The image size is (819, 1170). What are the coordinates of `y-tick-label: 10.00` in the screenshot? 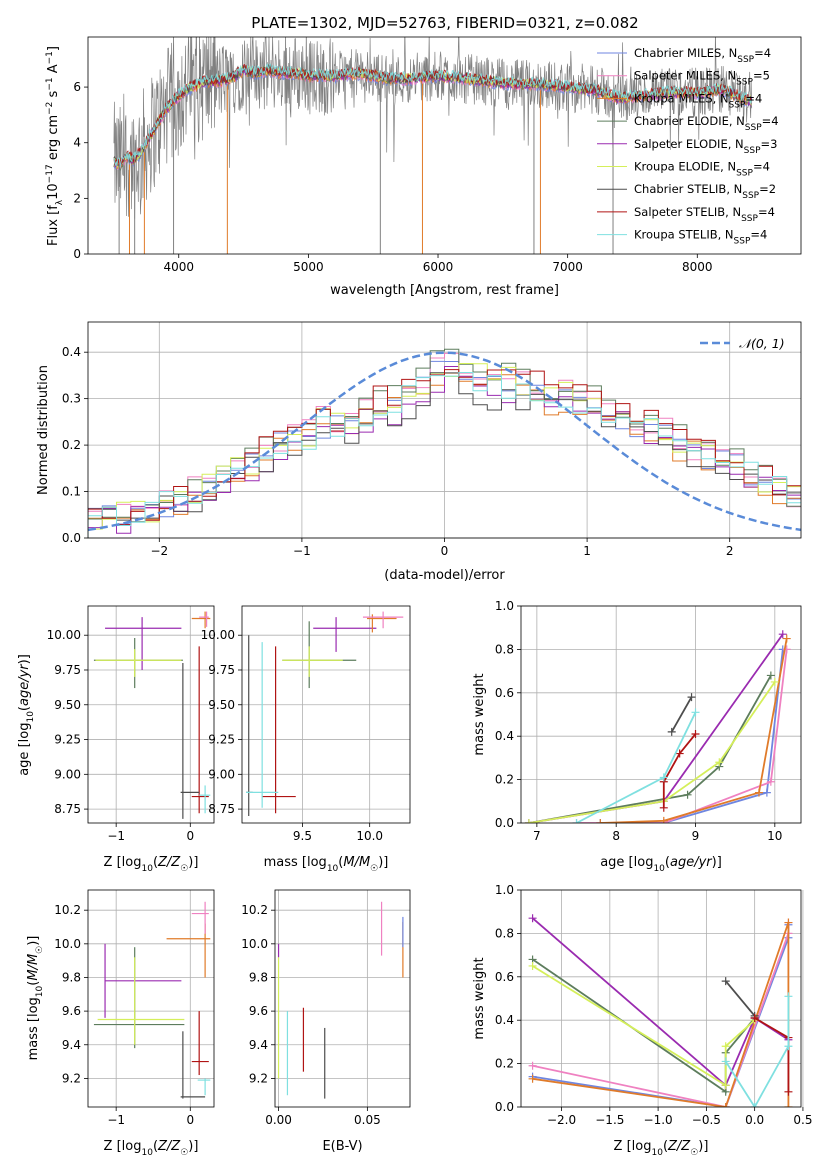 It's located at (218, 635).